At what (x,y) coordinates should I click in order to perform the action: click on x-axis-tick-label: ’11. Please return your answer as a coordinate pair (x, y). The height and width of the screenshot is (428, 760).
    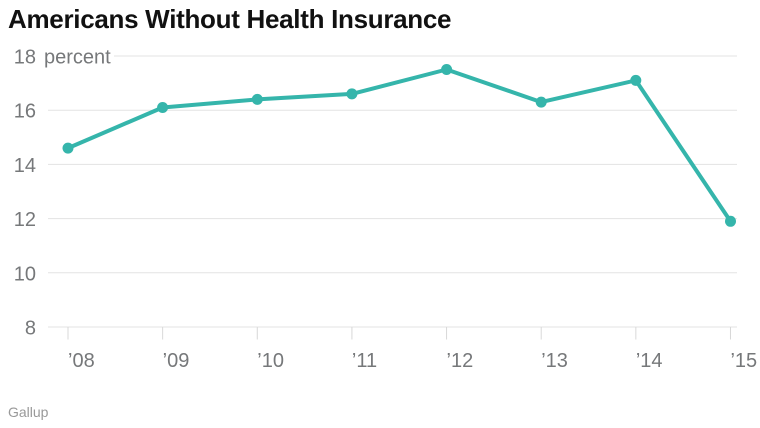
    Looking at the image, I should click on (364, 361).